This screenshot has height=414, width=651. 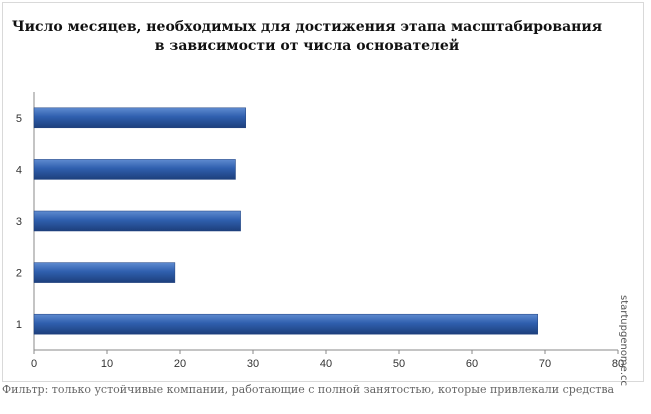 I want to click on y-tick-label: 2, so click(x=19, y=274).